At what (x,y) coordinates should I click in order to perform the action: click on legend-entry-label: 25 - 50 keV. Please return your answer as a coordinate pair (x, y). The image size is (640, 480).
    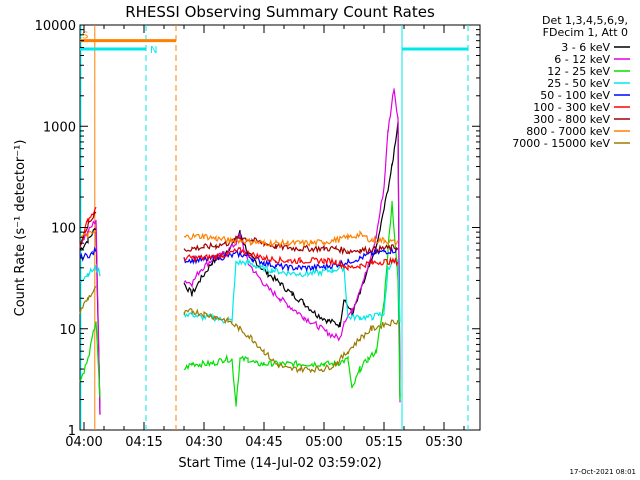
    Looking at the image, I should click on (578, 83).